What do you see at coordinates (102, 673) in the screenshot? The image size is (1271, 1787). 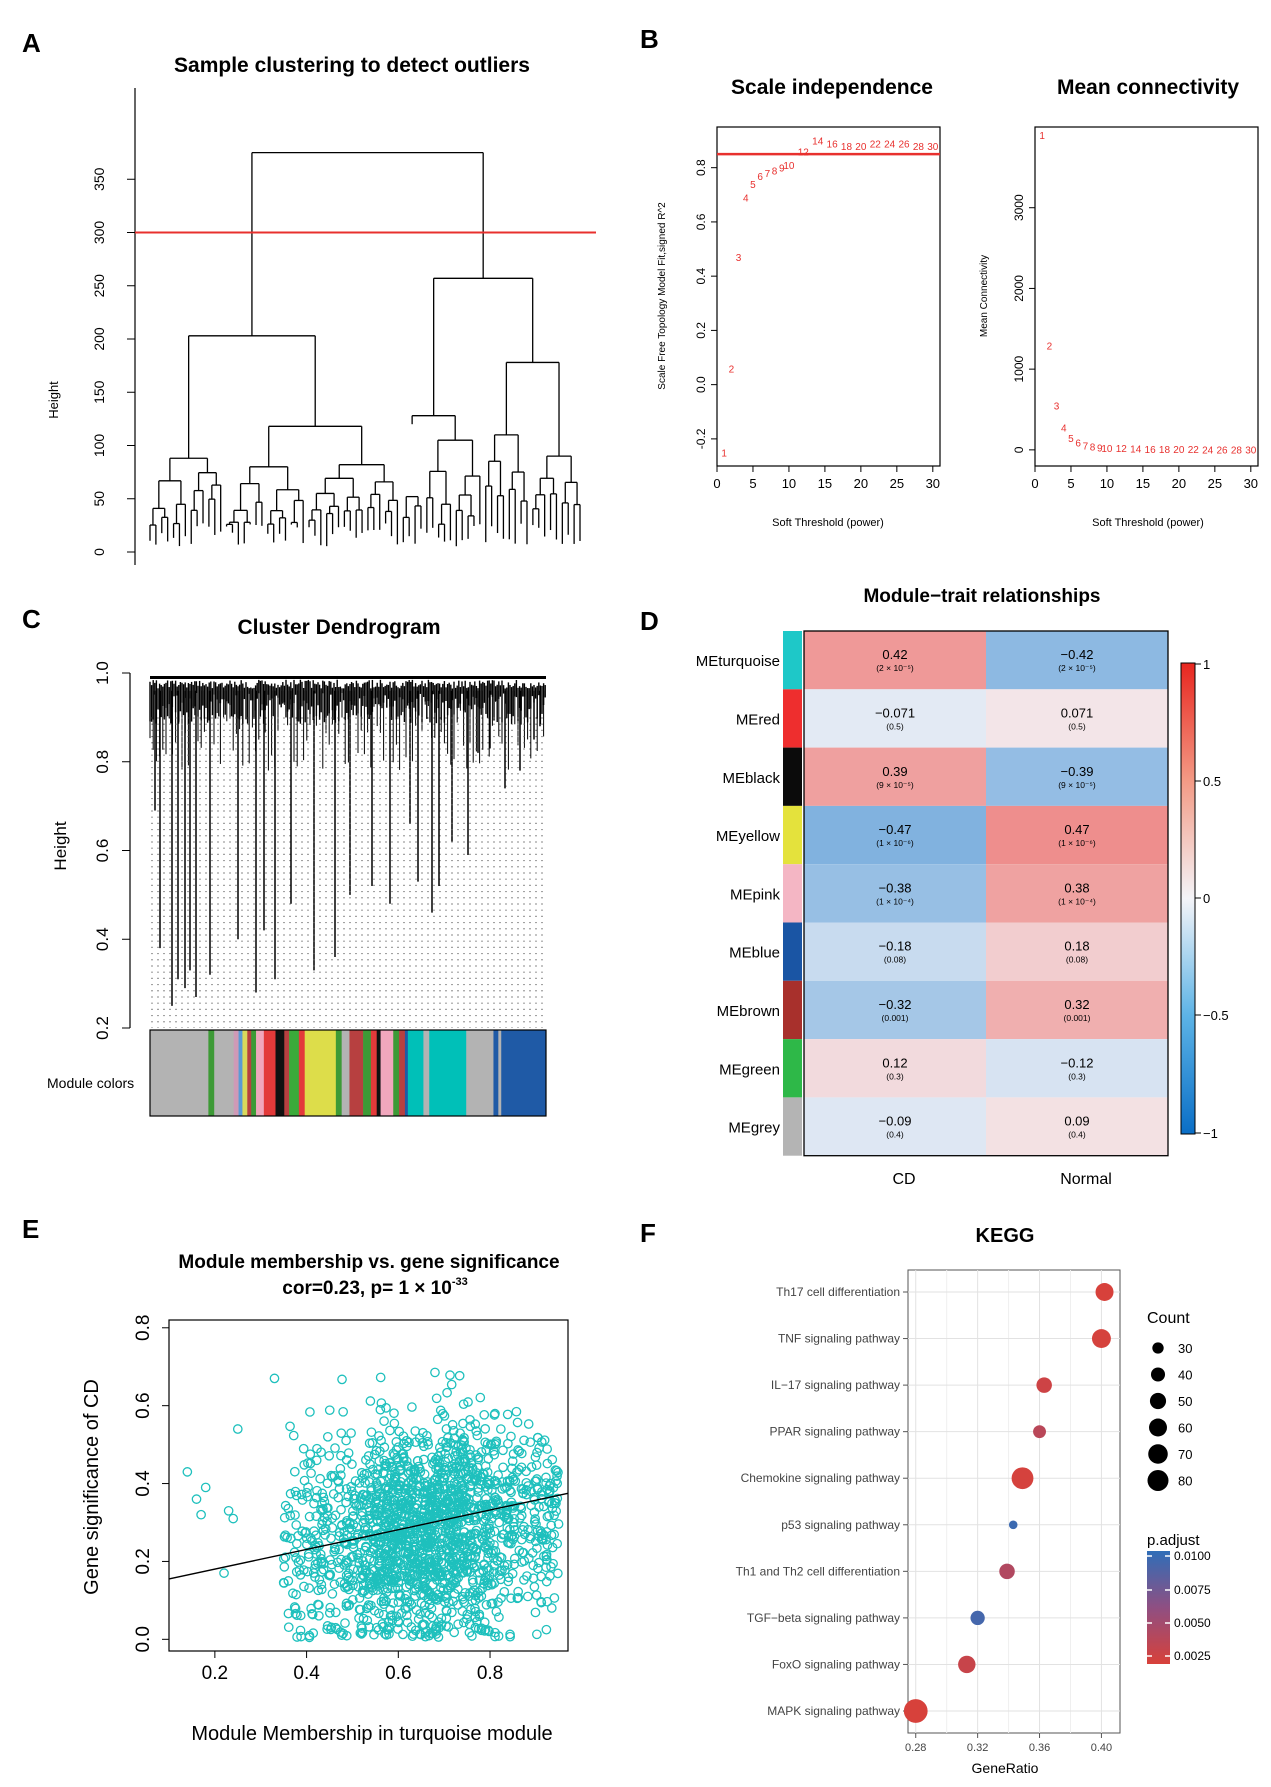 I see `panel-c-ytick-label: 1.0` at bounding box center [102, 673].